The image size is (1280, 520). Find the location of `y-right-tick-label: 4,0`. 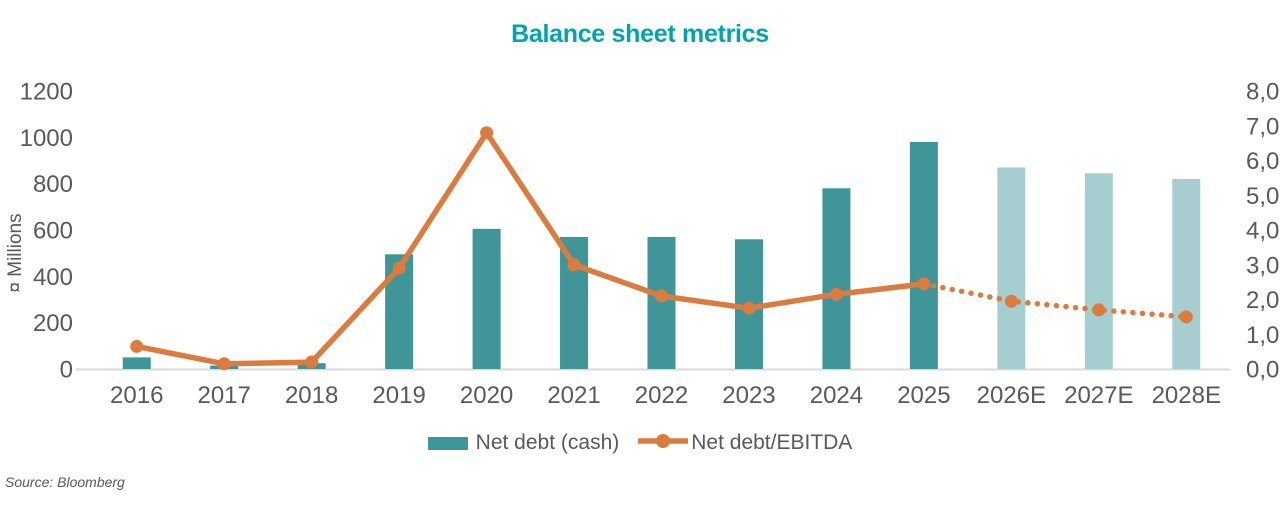

y-right-tick-label: 4,0 is located at coordinates (1262, 231).